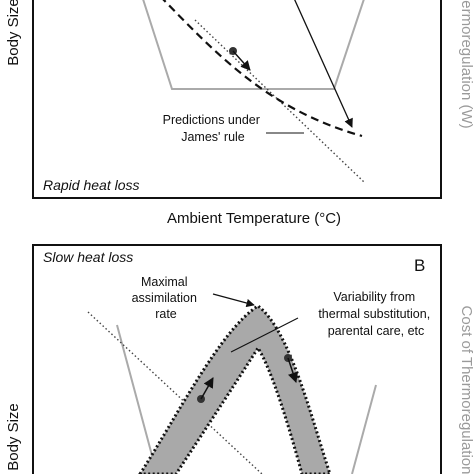  I want to click on panel-b-annotation-max-line1: Maximal, so click(164, 282).